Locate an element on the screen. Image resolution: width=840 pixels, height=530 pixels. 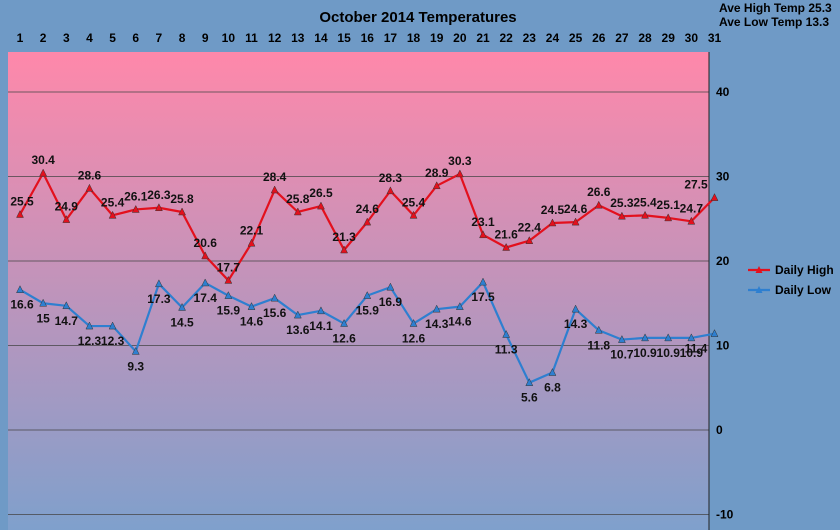
x-tick-label: 11 is located at coordinates (251, 38).